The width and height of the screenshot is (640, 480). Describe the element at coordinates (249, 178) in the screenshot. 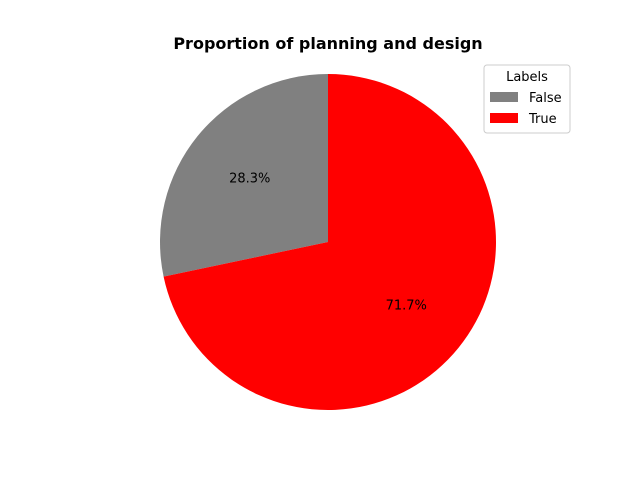

I see `pie-slice-label-false: 28.3%` at that location.